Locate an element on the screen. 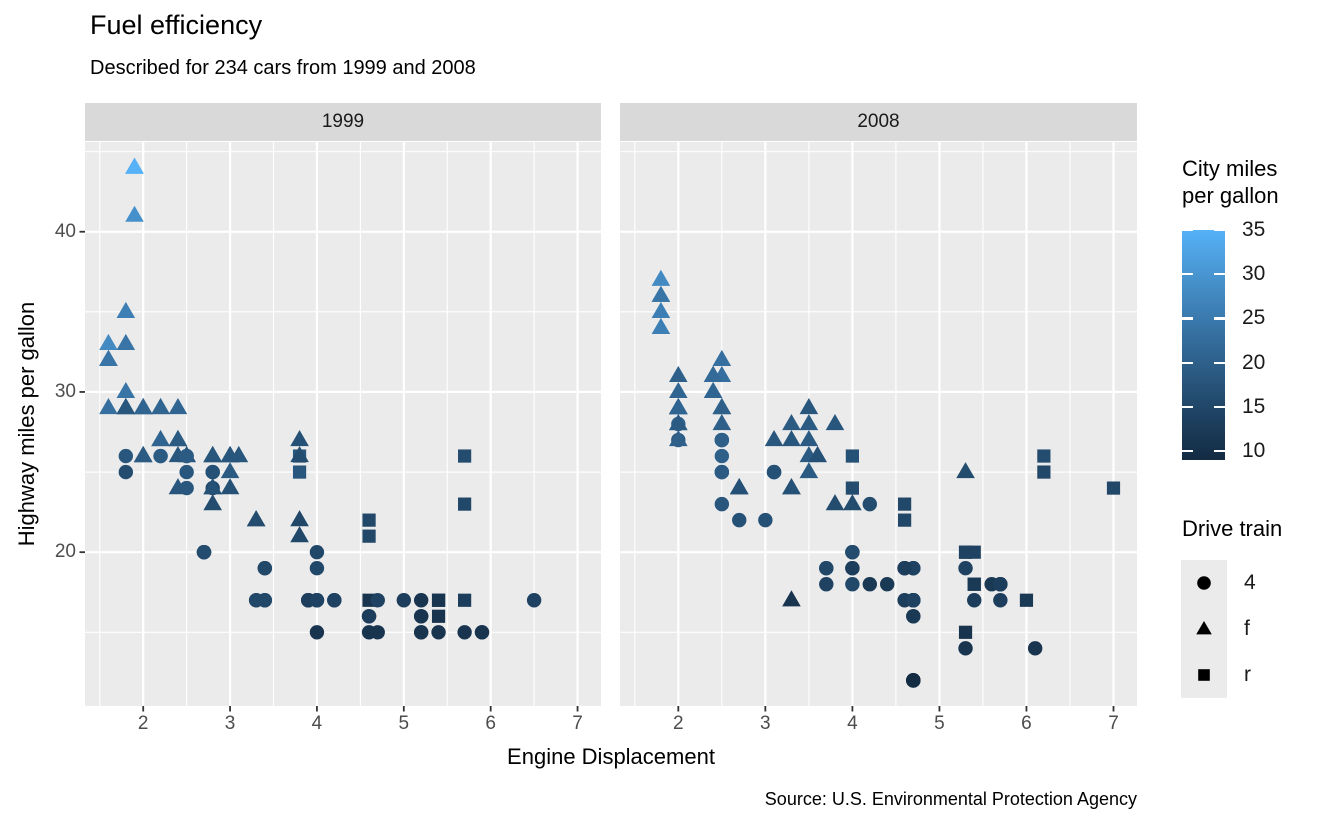 The width and height of the screenshot is (1344, 830). legend-item-drive-4: 4 is located at coordinates (1218, 583).